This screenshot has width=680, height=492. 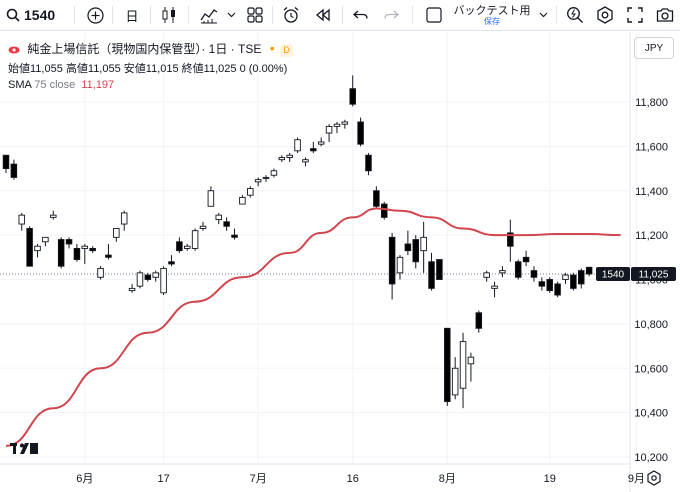 I want to click on rewind-icon, so click(x=322, y=15).